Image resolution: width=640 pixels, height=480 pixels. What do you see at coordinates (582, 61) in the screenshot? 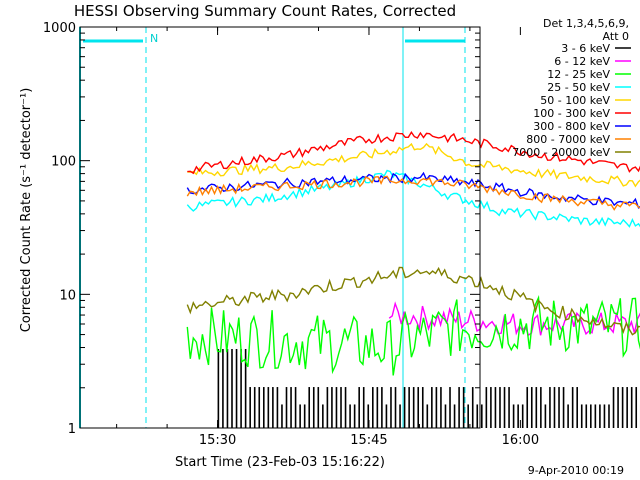
I see `legend-label: 6 - 12 keV` at bounding box center [582, 61].